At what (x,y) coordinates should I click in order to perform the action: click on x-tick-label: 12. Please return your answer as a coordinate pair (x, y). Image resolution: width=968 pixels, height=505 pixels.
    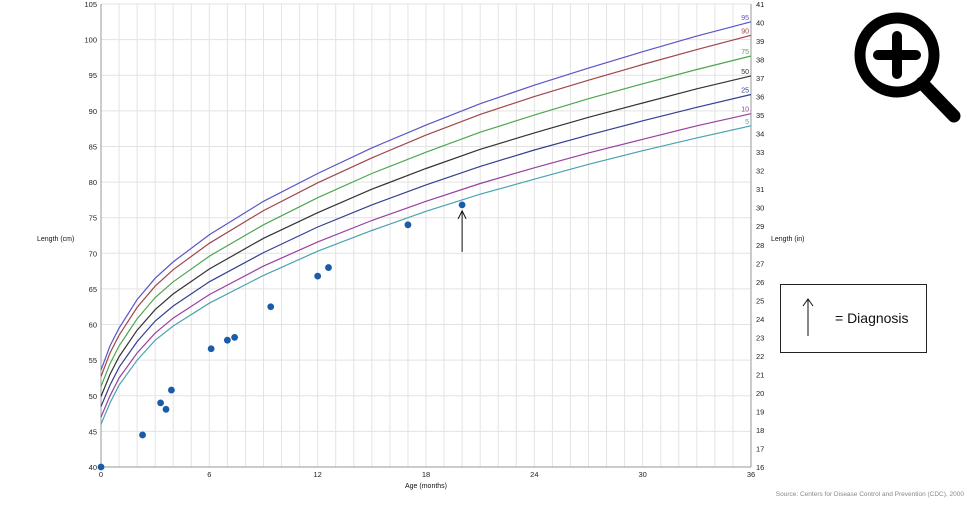
    Looking at the image, I should click on (317, 474).